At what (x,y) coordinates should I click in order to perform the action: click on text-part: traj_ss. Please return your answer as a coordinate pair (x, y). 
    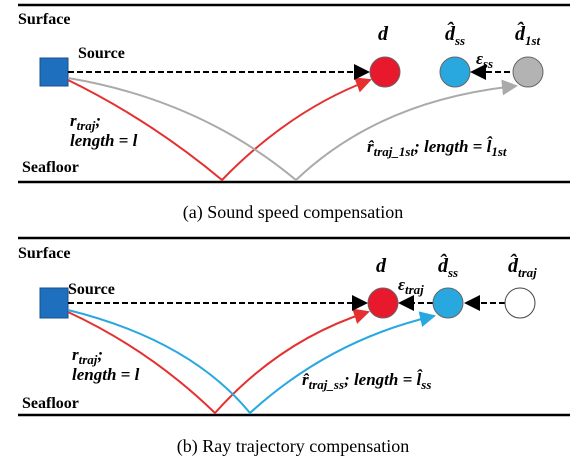
    Looking at the image, I should click on (326, 384).